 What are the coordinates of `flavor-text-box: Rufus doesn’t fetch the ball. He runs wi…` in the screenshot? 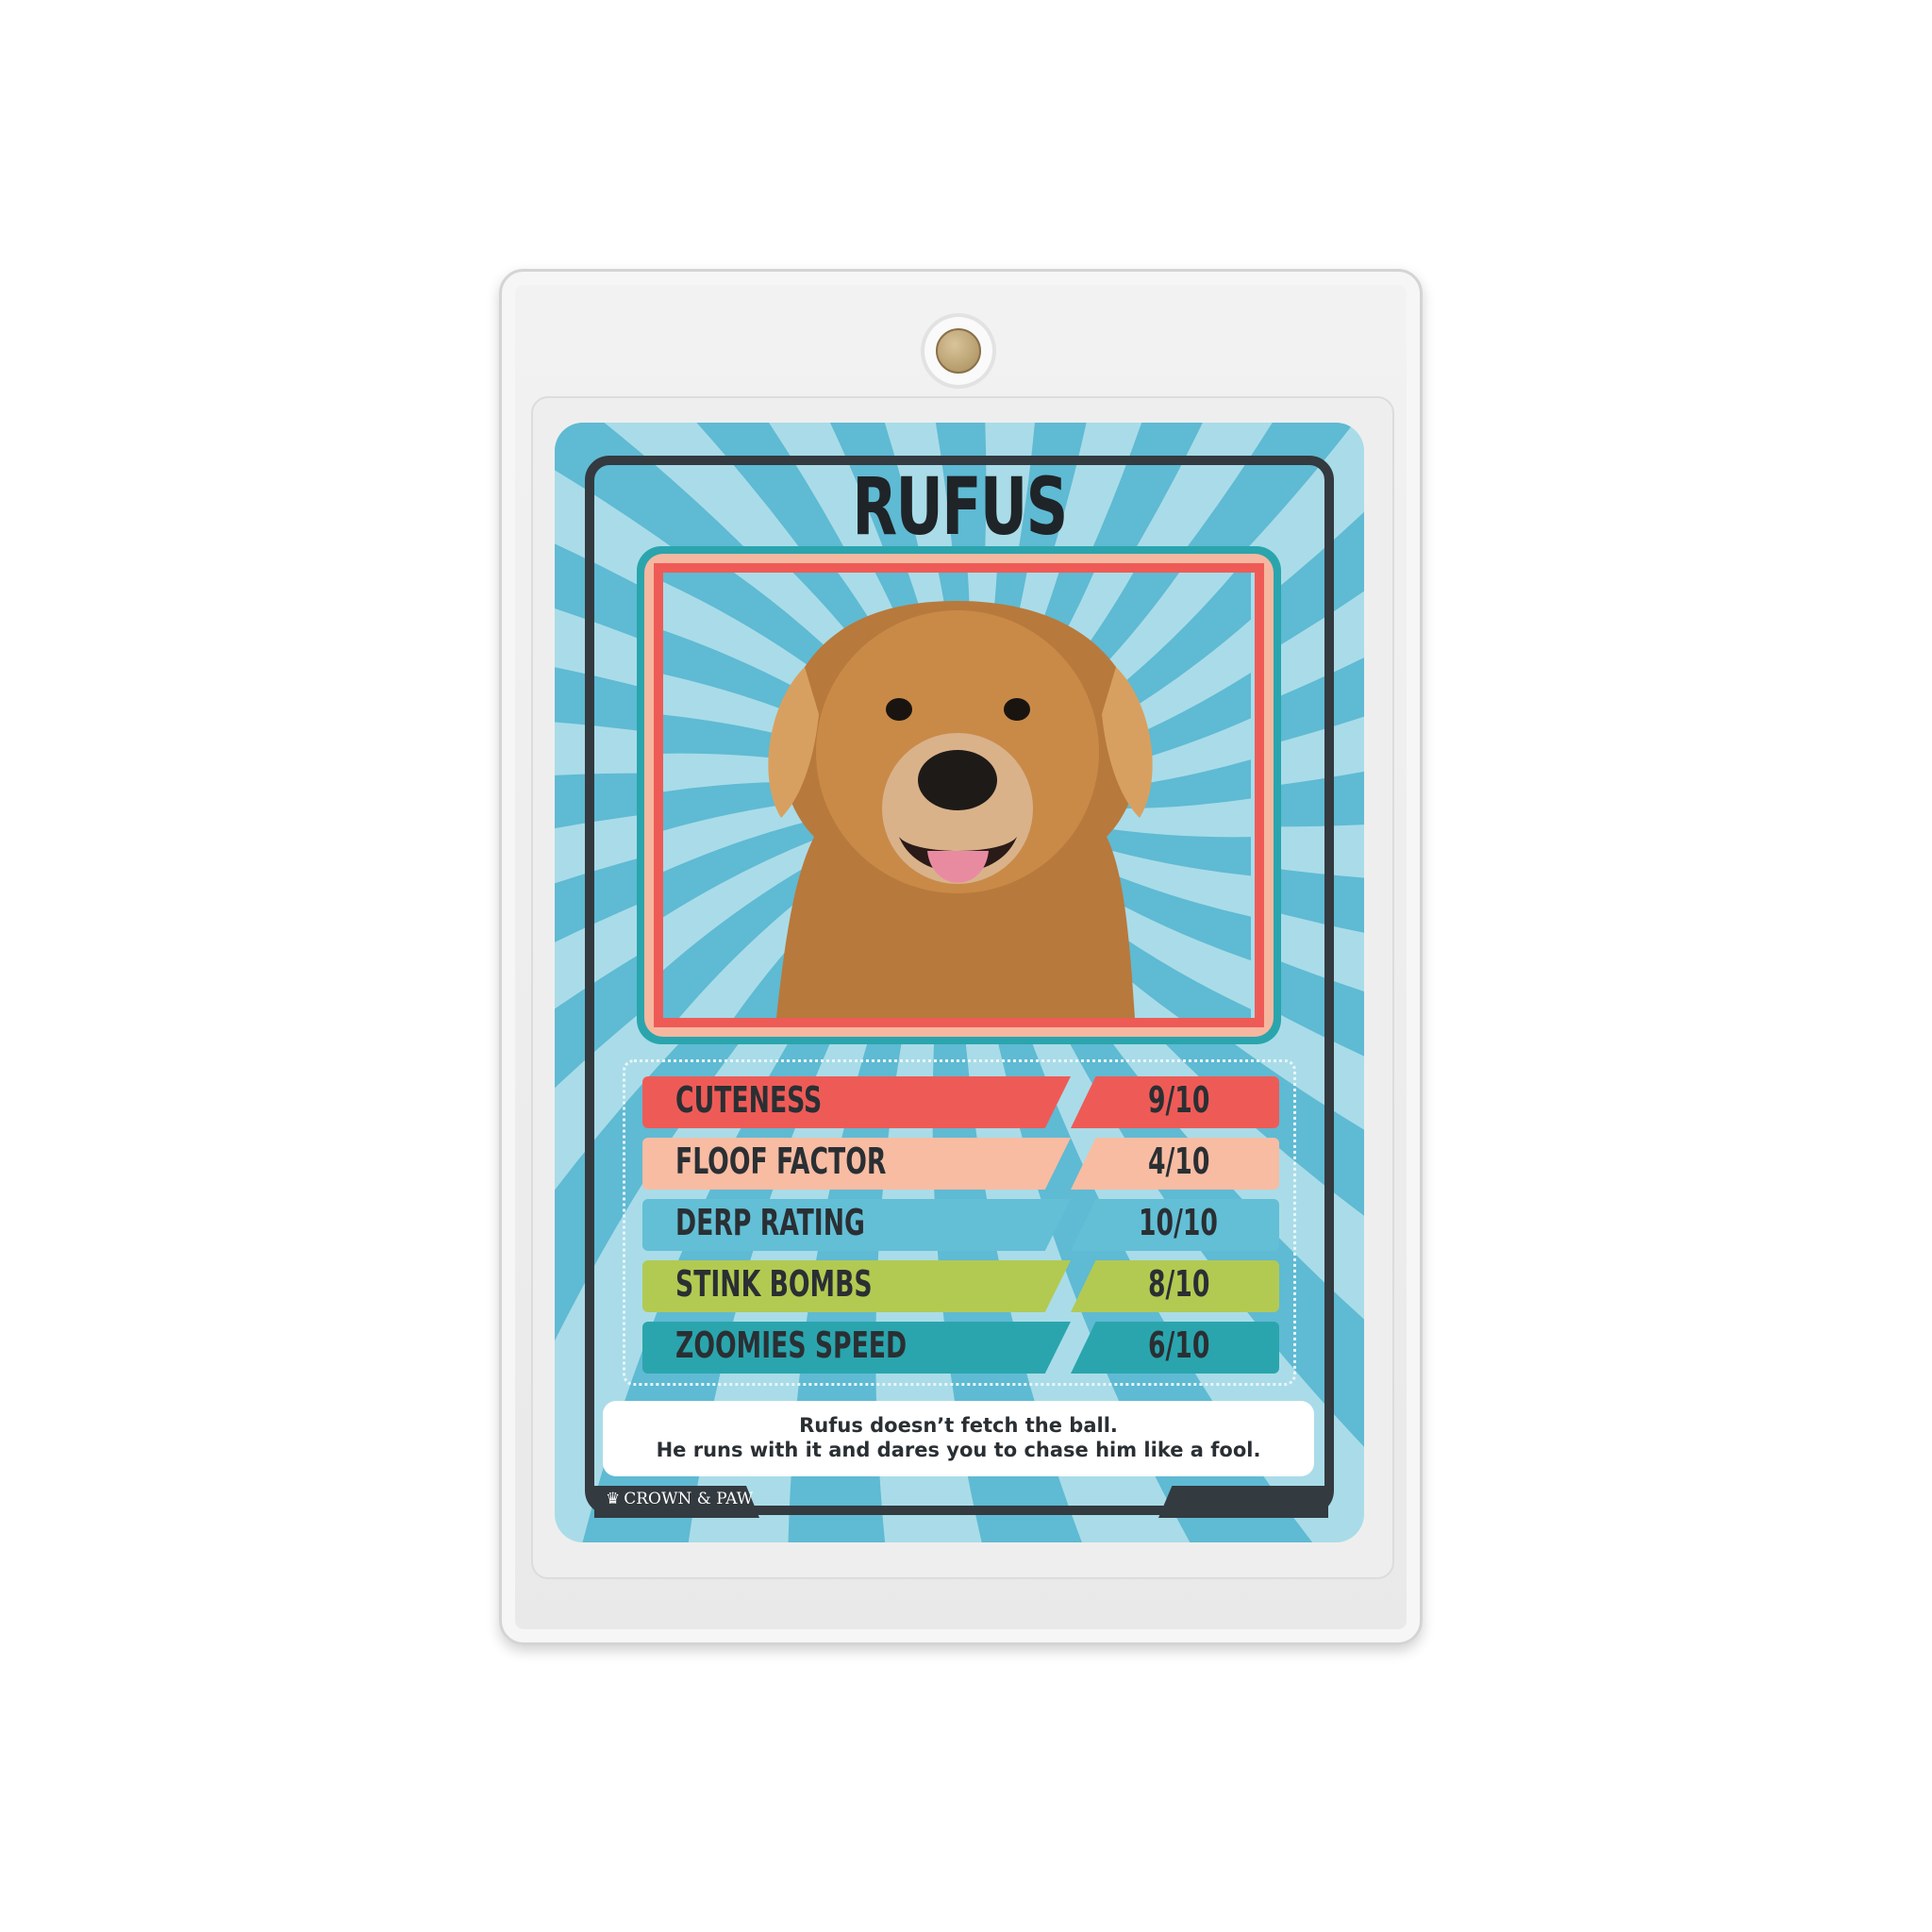 It's located at (959, 1439).